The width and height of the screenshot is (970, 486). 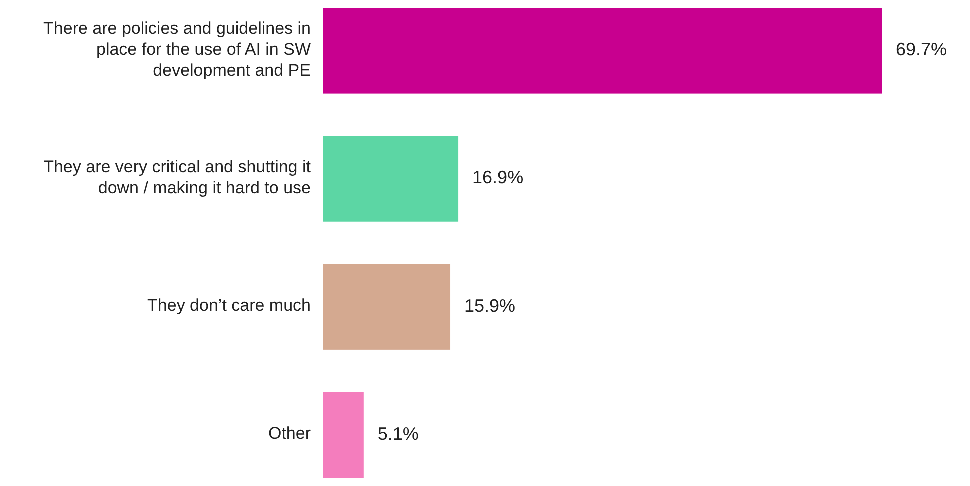 What do you see at coordinates (177, 49) in the screenshot?
I see `y-tick-label: There are policies and guidelines in place for the use of AI in SW development and PE` at bounding box center [177, 49].